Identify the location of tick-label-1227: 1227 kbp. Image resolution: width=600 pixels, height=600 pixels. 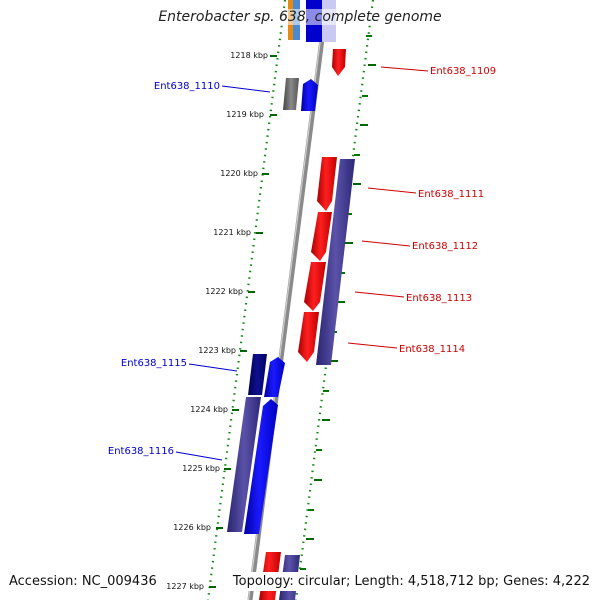
(185, 586).